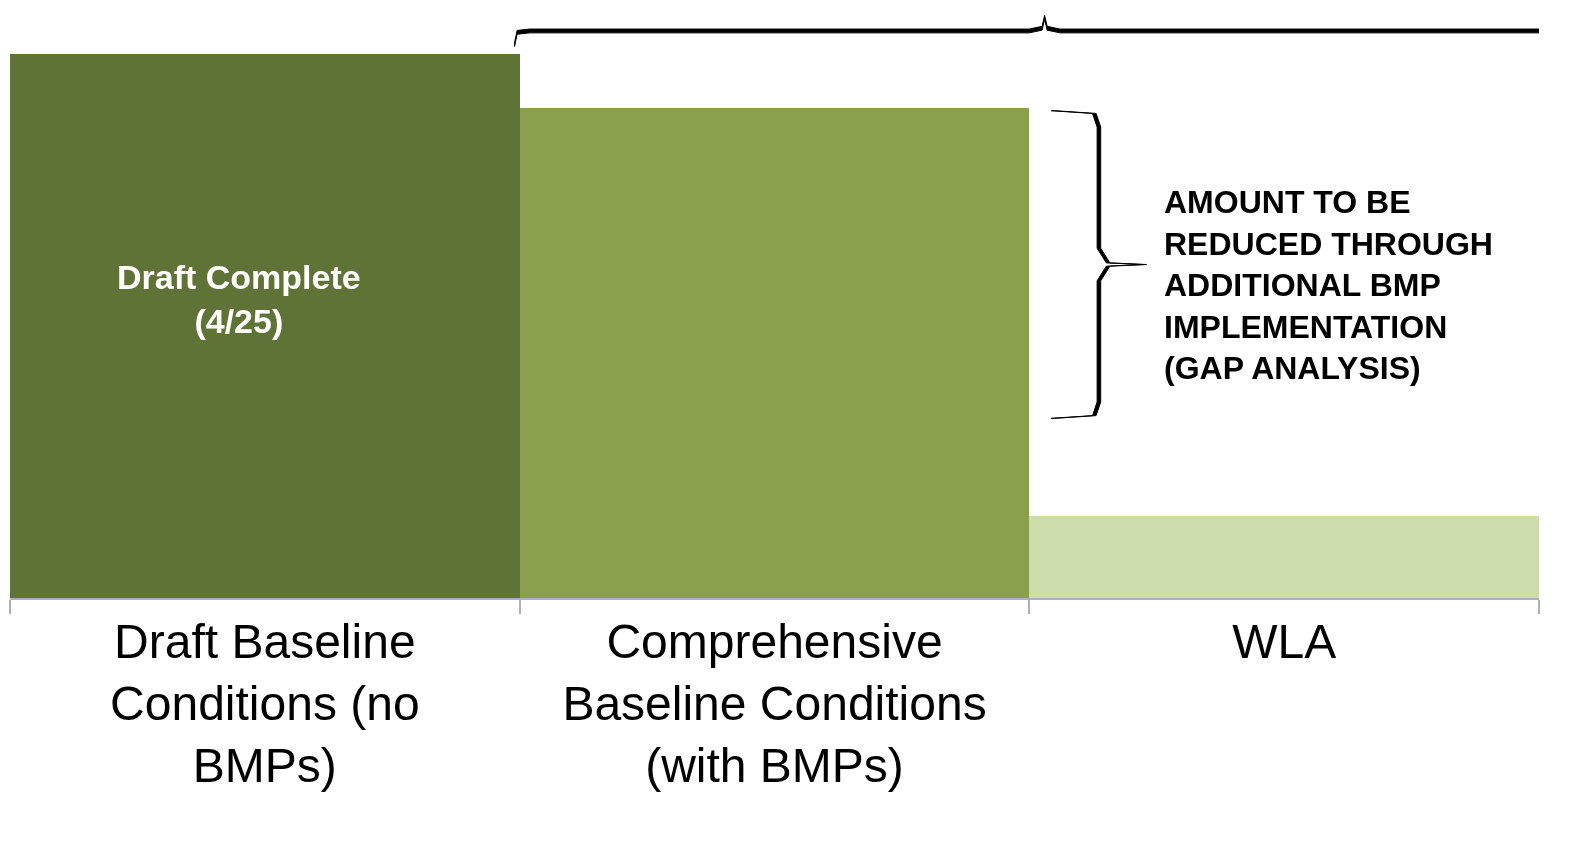  I want to click on annotation: AMOUNT TO BE REDUCED THROUGH ADDITIONAL BMP IMPLEMENTATION (GAP ANALYSIS), so click(1328, 285).